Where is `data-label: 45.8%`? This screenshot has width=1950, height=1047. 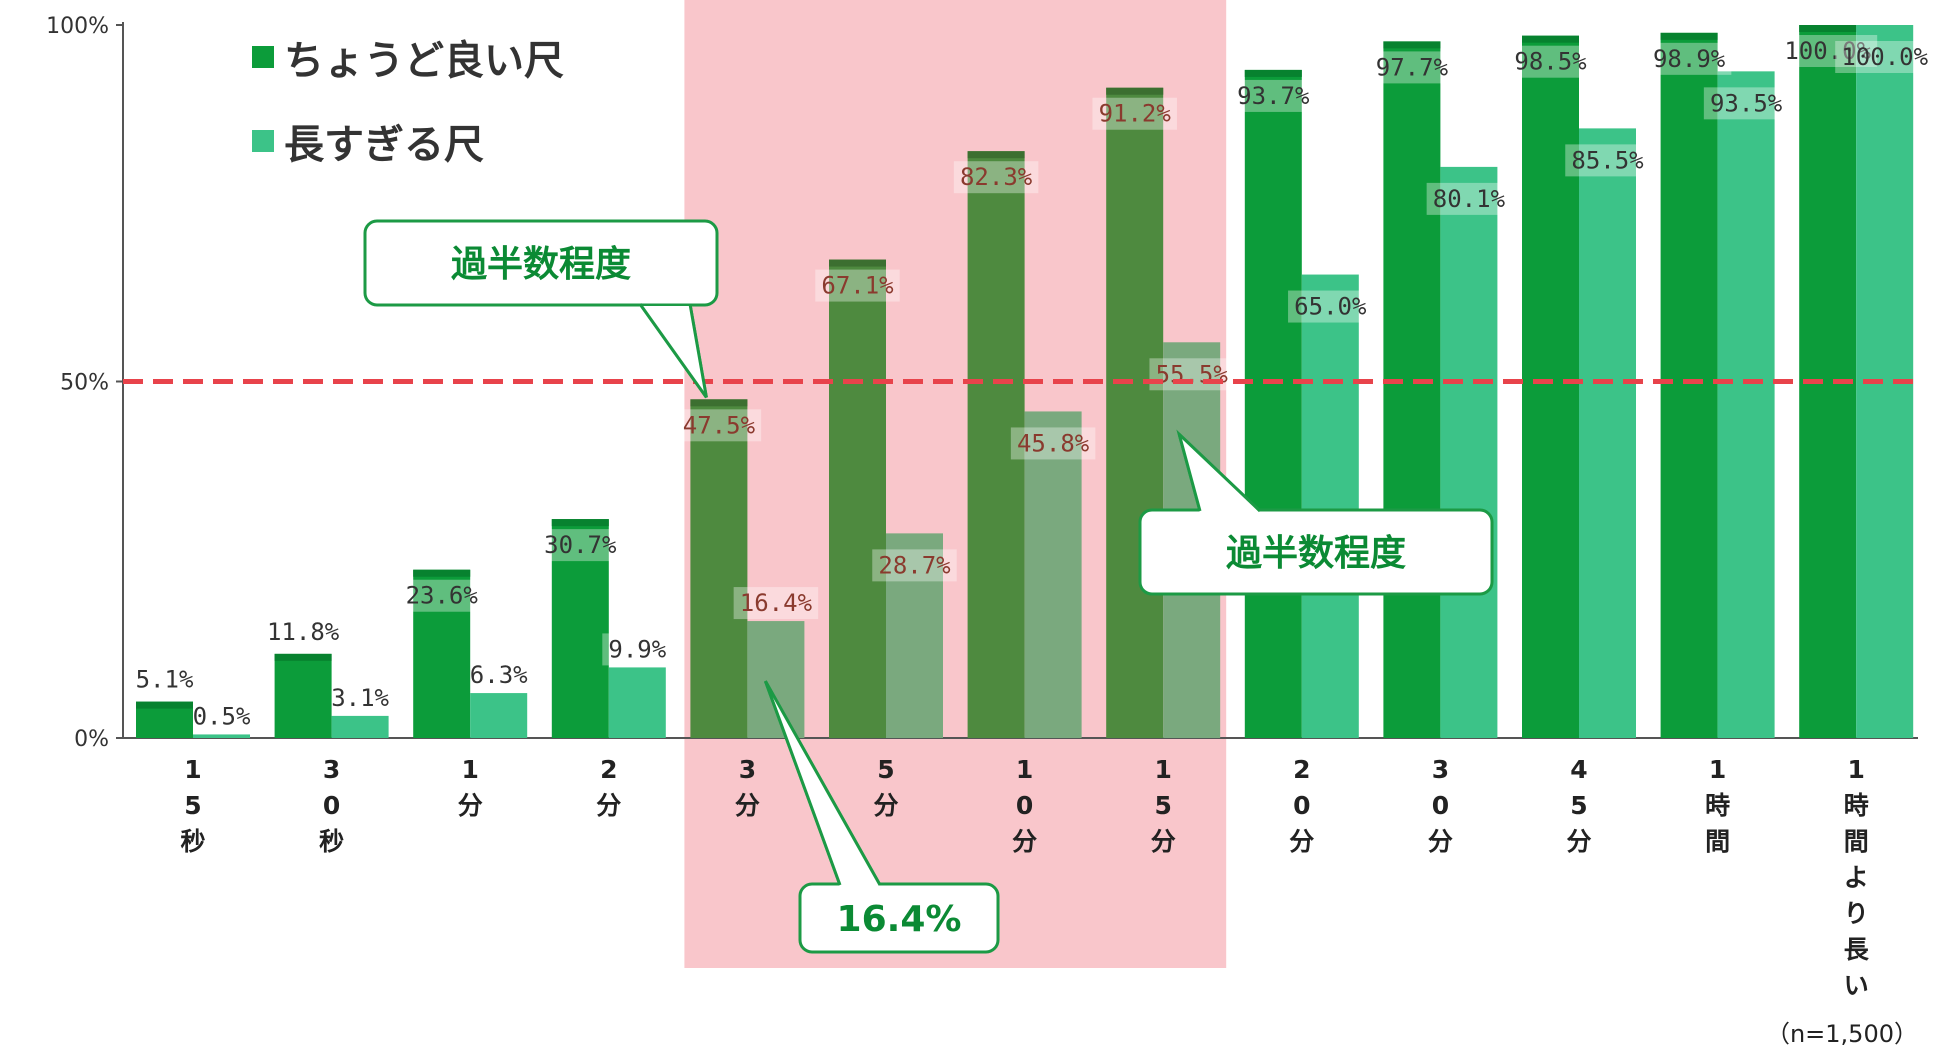
data-label: 45.8% is located at coordinates (1053, 443).